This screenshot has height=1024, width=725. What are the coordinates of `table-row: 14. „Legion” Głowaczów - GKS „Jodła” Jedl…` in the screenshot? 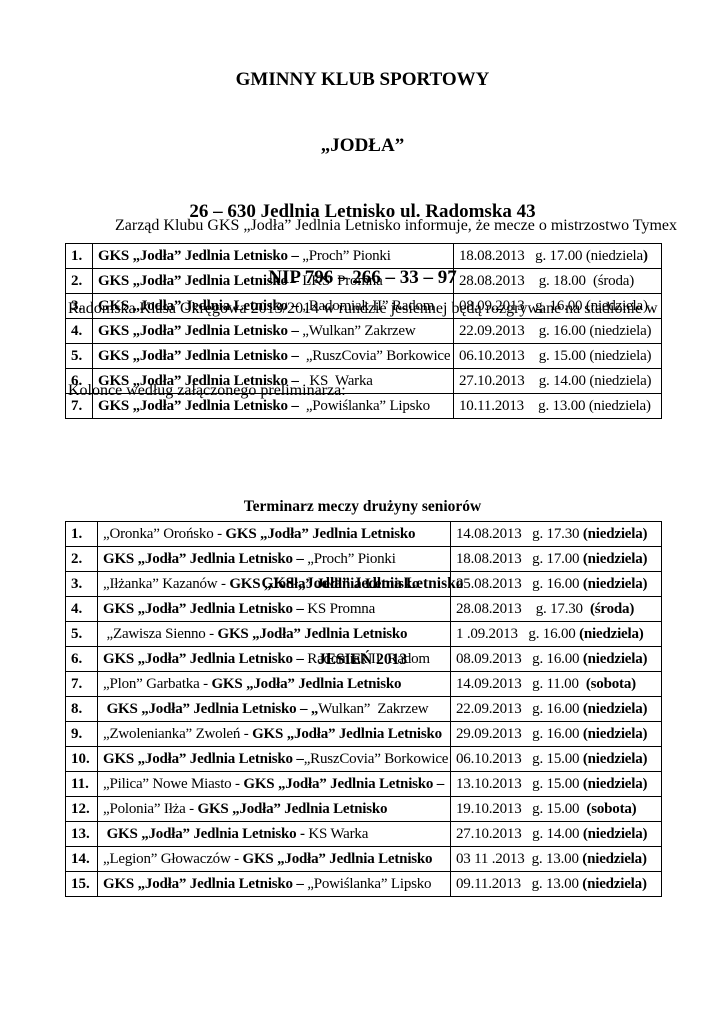 It's located at (363, 859).